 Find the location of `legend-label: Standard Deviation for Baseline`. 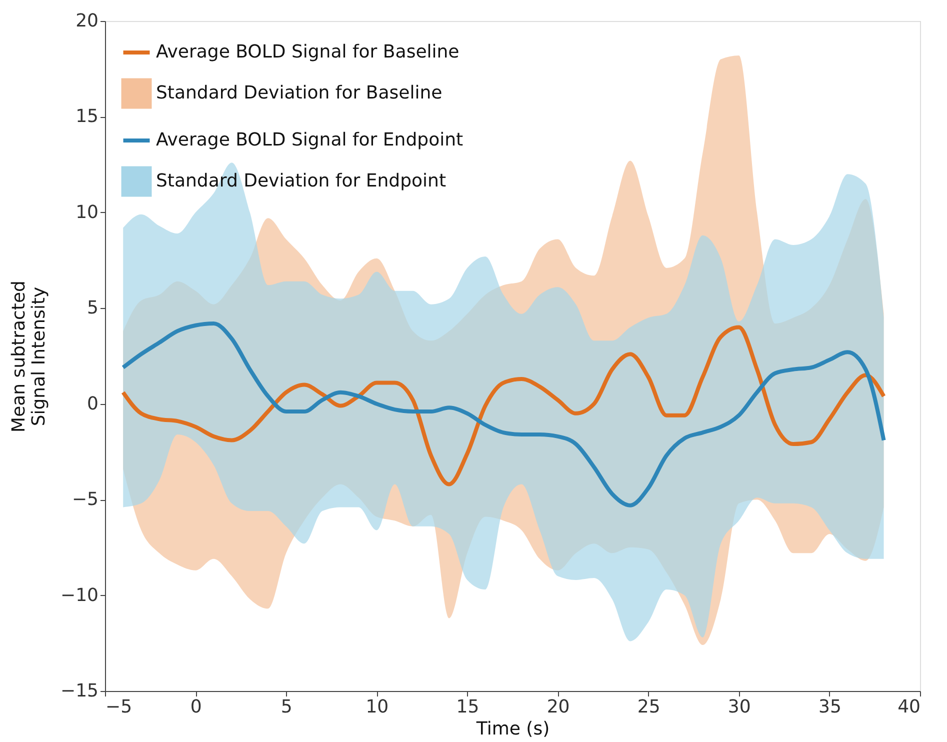

legend-label: Standard Deviation for Baseline is located at coordinates (299, 93).